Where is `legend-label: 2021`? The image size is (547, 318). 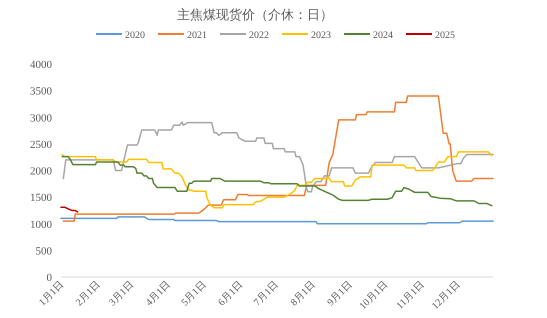 legend-label: 2021 is located at coordinates (197, 35).